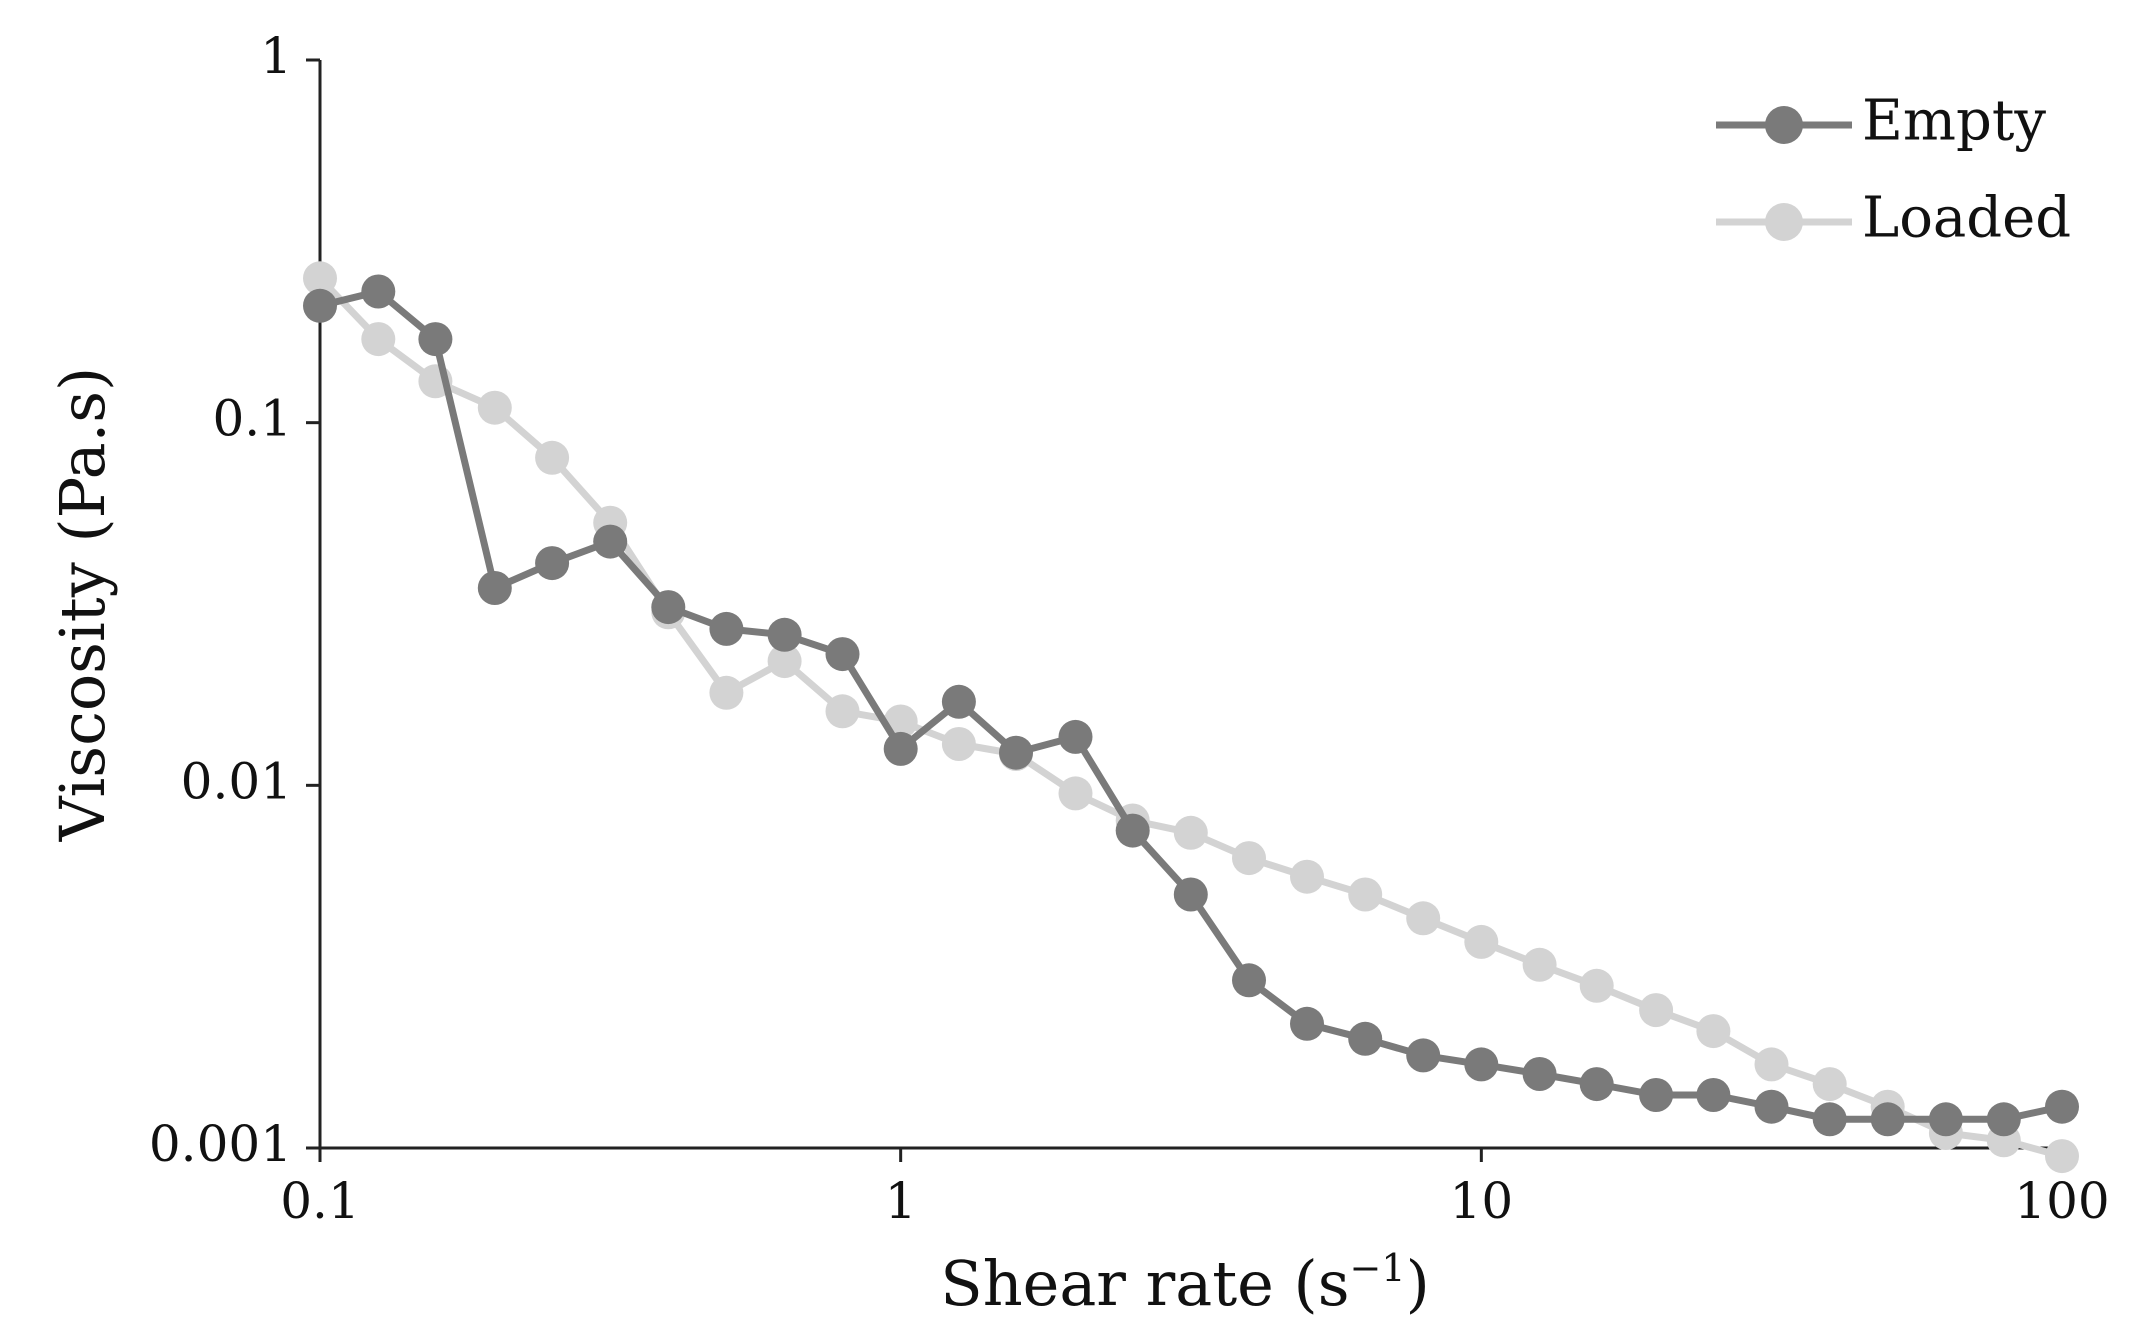 The width and height of the screenshot is (2130, 1344). Describe the element at coordinates (1784, 125) in the screenshot. I see `legend-marker-empty` at that location.